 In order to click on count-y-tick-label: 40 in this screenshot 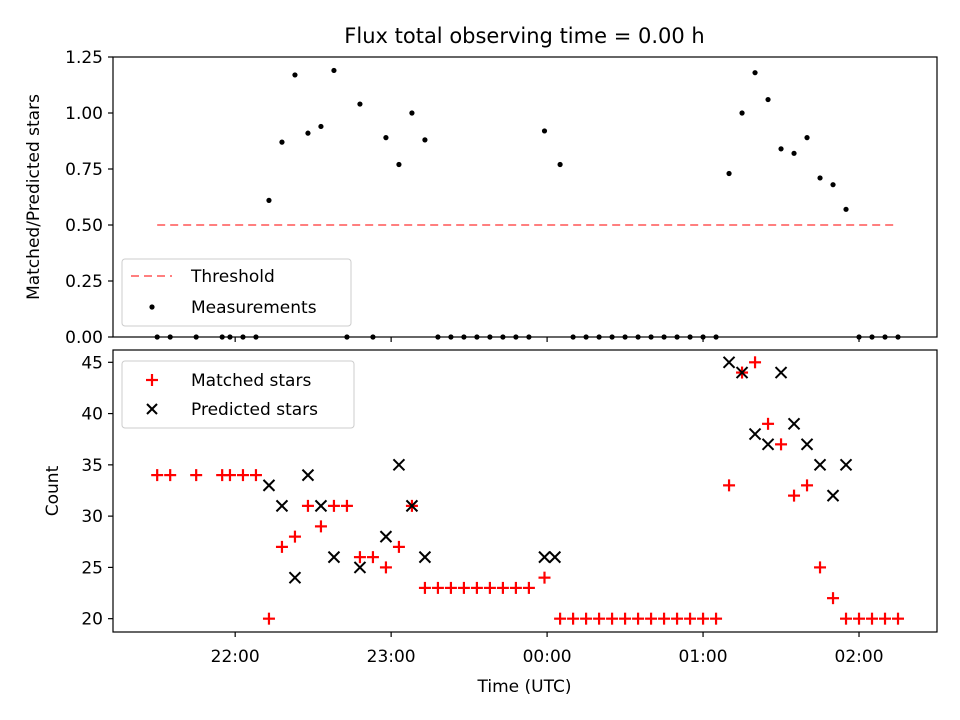, I will do `click(92, 415)`.